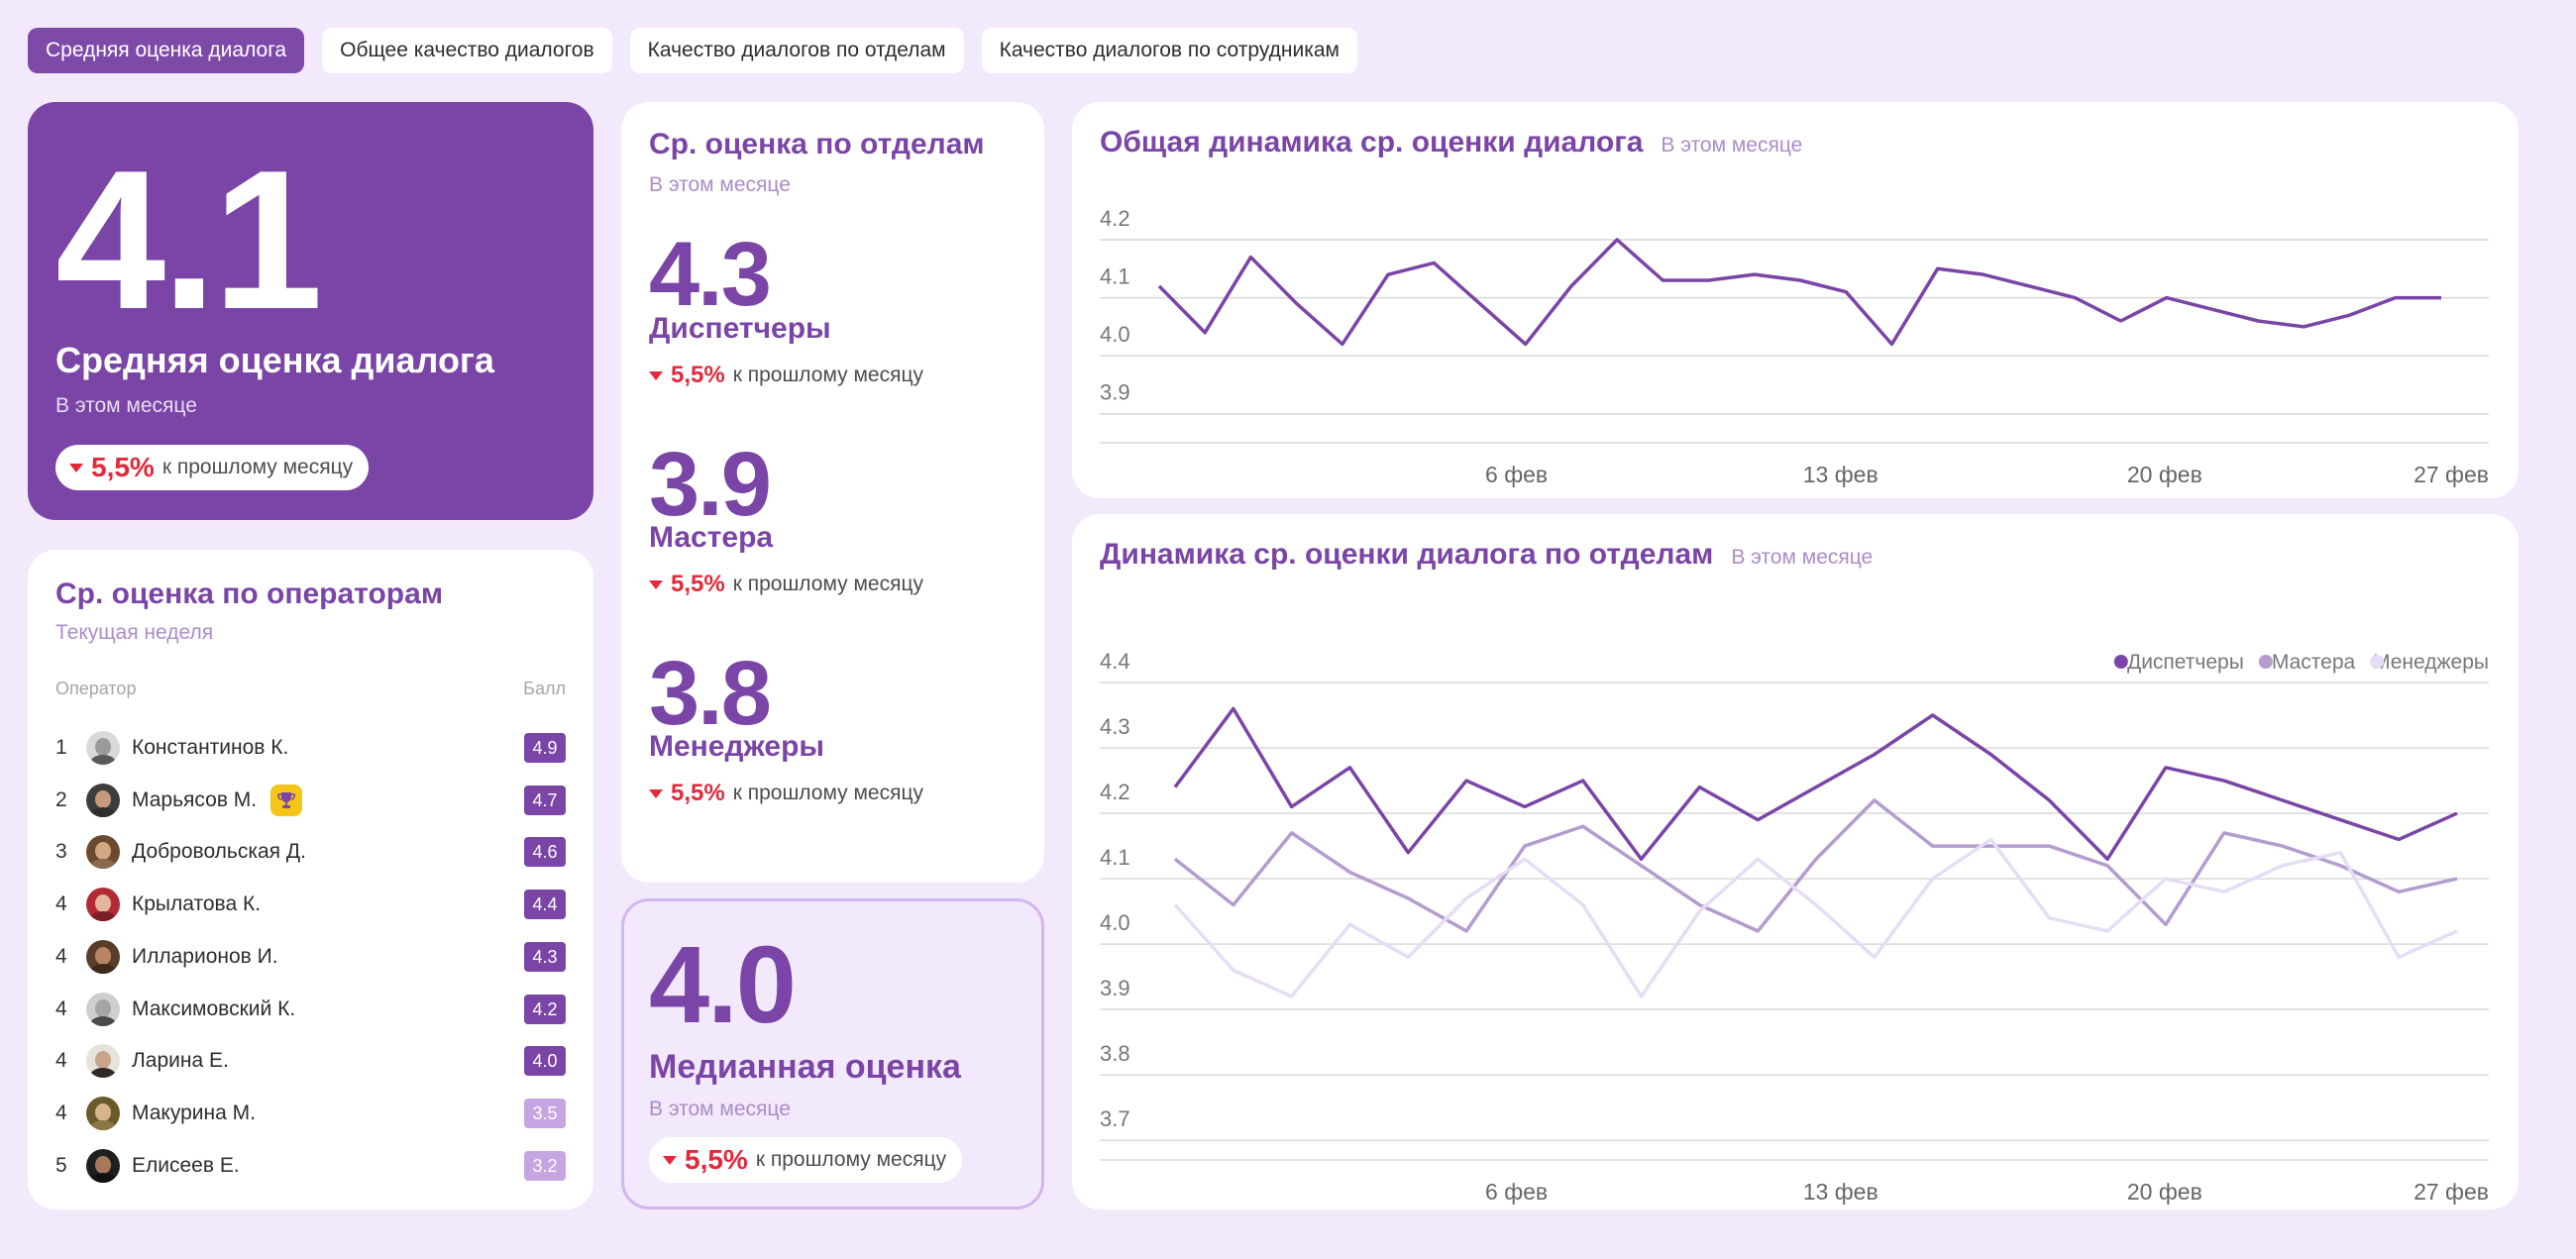 The width and height of the screenshot is (2576, 1259). What do you see at coordinates (186, 1165) in the screenshot?
I see `operator-name: Елисеев Е.` at bounding box center [186, 1165].